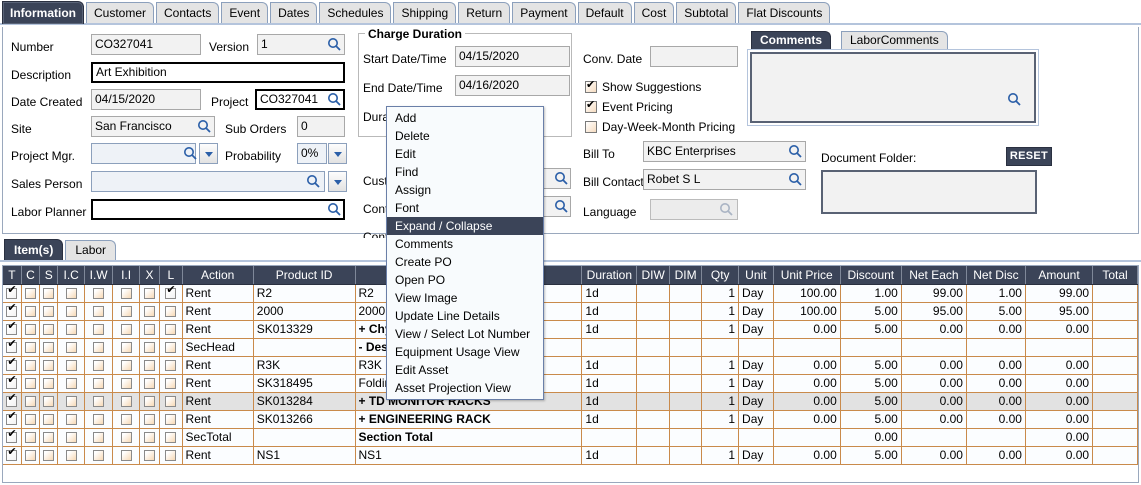 The width and height of the screenshot is (1141, 485). I want to click on cell-net-each: 0.00, so click(934, 383).